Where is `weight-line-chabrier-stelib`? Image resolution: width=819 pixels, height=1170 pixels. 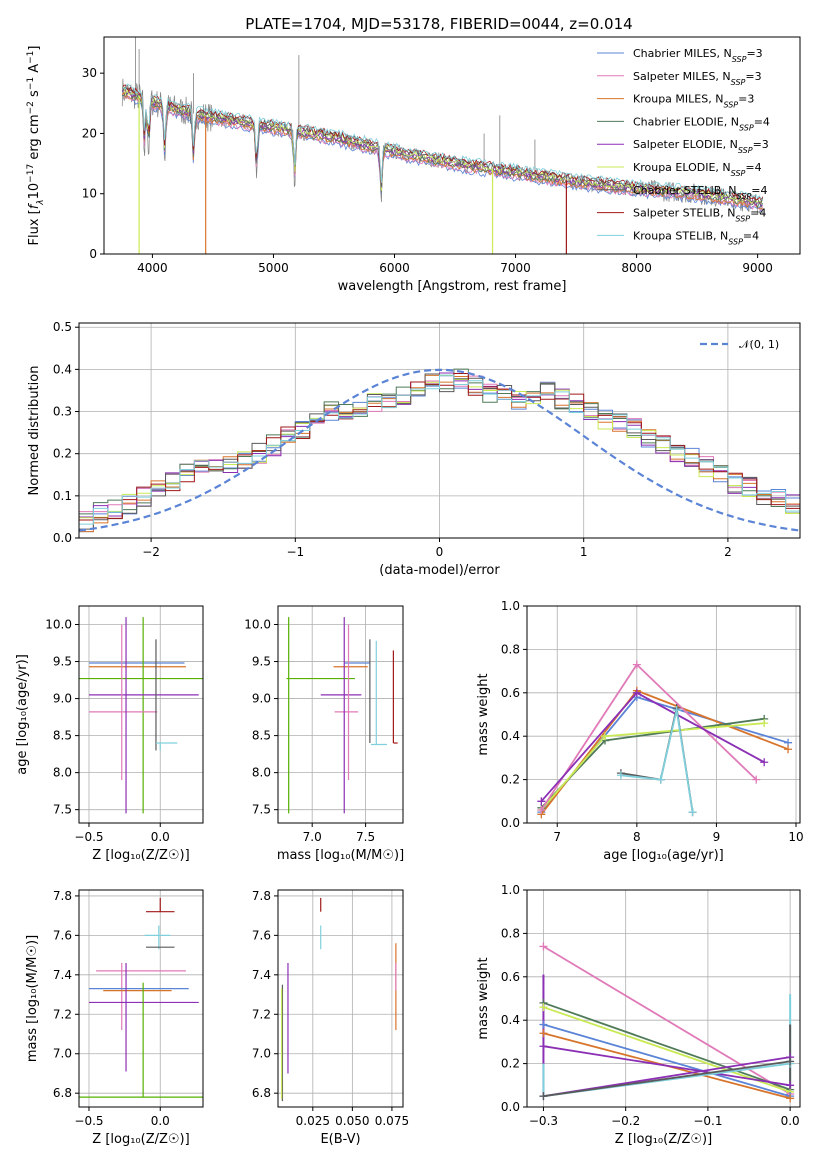
weight-line-chabrier-stelib is located at coordinates (667, 1079).